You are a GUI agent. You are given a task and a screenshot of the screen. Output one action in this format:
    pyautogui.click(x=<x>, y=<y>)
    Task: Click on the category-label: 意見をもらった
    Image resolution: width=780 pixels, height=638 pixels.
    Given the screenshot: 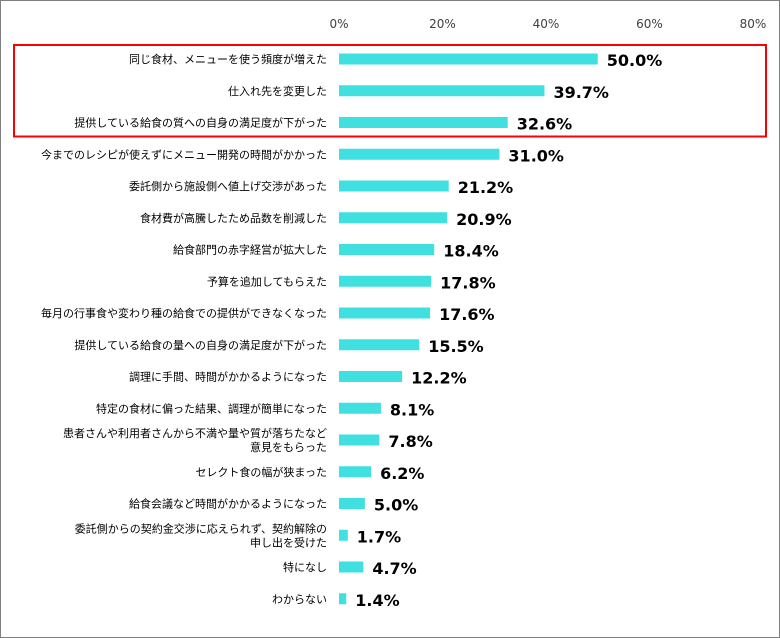 What is the action you would take?
    pyautogui.click(x=288, y=447)
    